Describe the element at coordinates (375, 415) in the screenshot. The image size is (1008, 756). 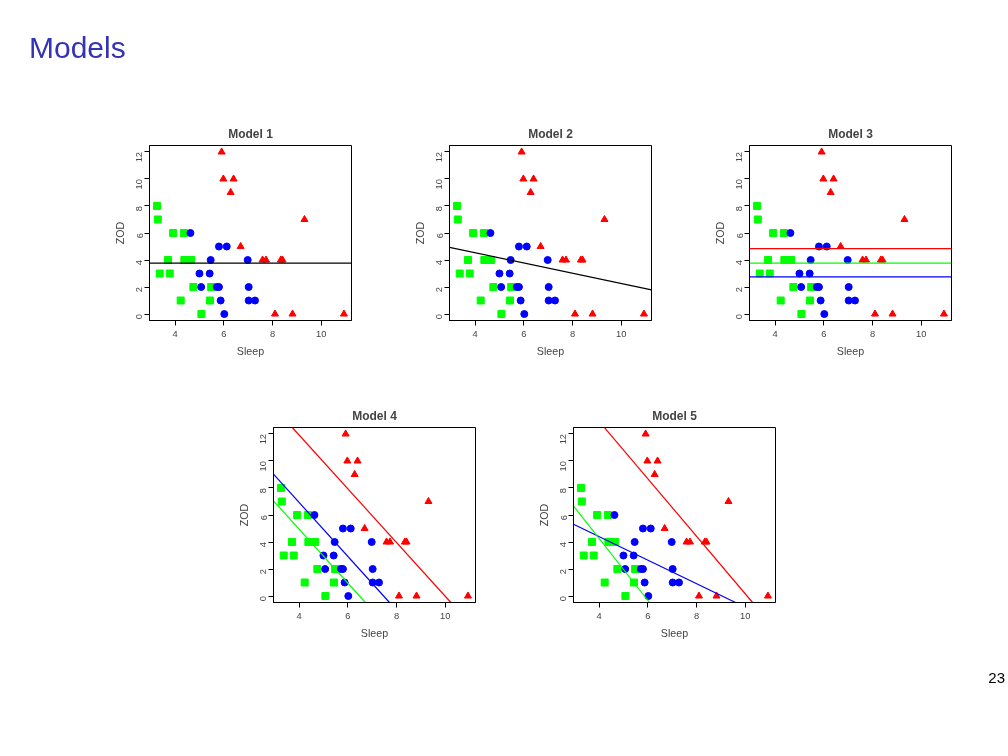
I see `chart-title: Model 4` at that location.